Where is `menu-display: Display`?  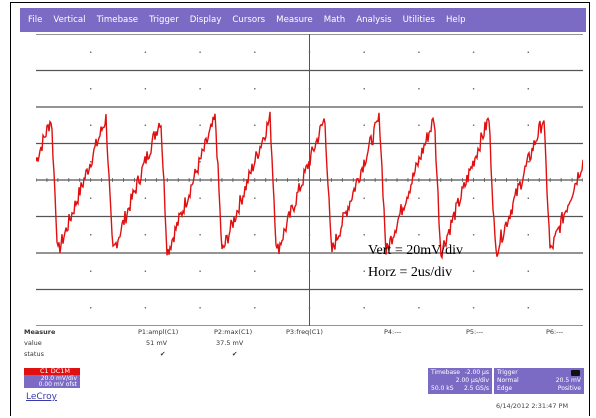
menu-display: Display is located at coordinates (205, 20).